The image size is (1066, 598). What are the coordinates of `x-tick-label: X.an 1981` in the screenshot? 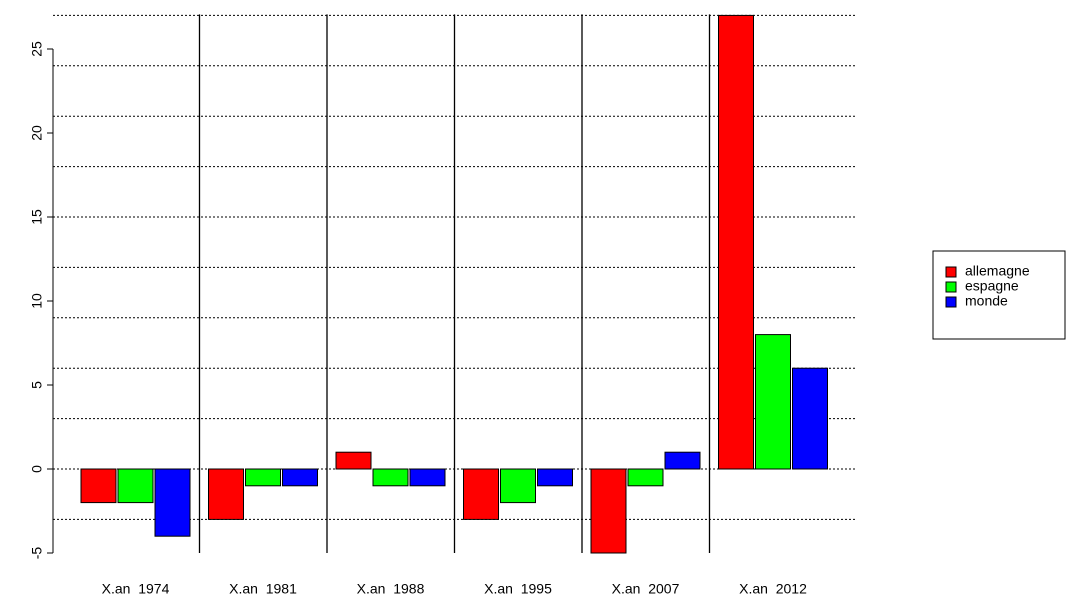 It's located at (263, 589).